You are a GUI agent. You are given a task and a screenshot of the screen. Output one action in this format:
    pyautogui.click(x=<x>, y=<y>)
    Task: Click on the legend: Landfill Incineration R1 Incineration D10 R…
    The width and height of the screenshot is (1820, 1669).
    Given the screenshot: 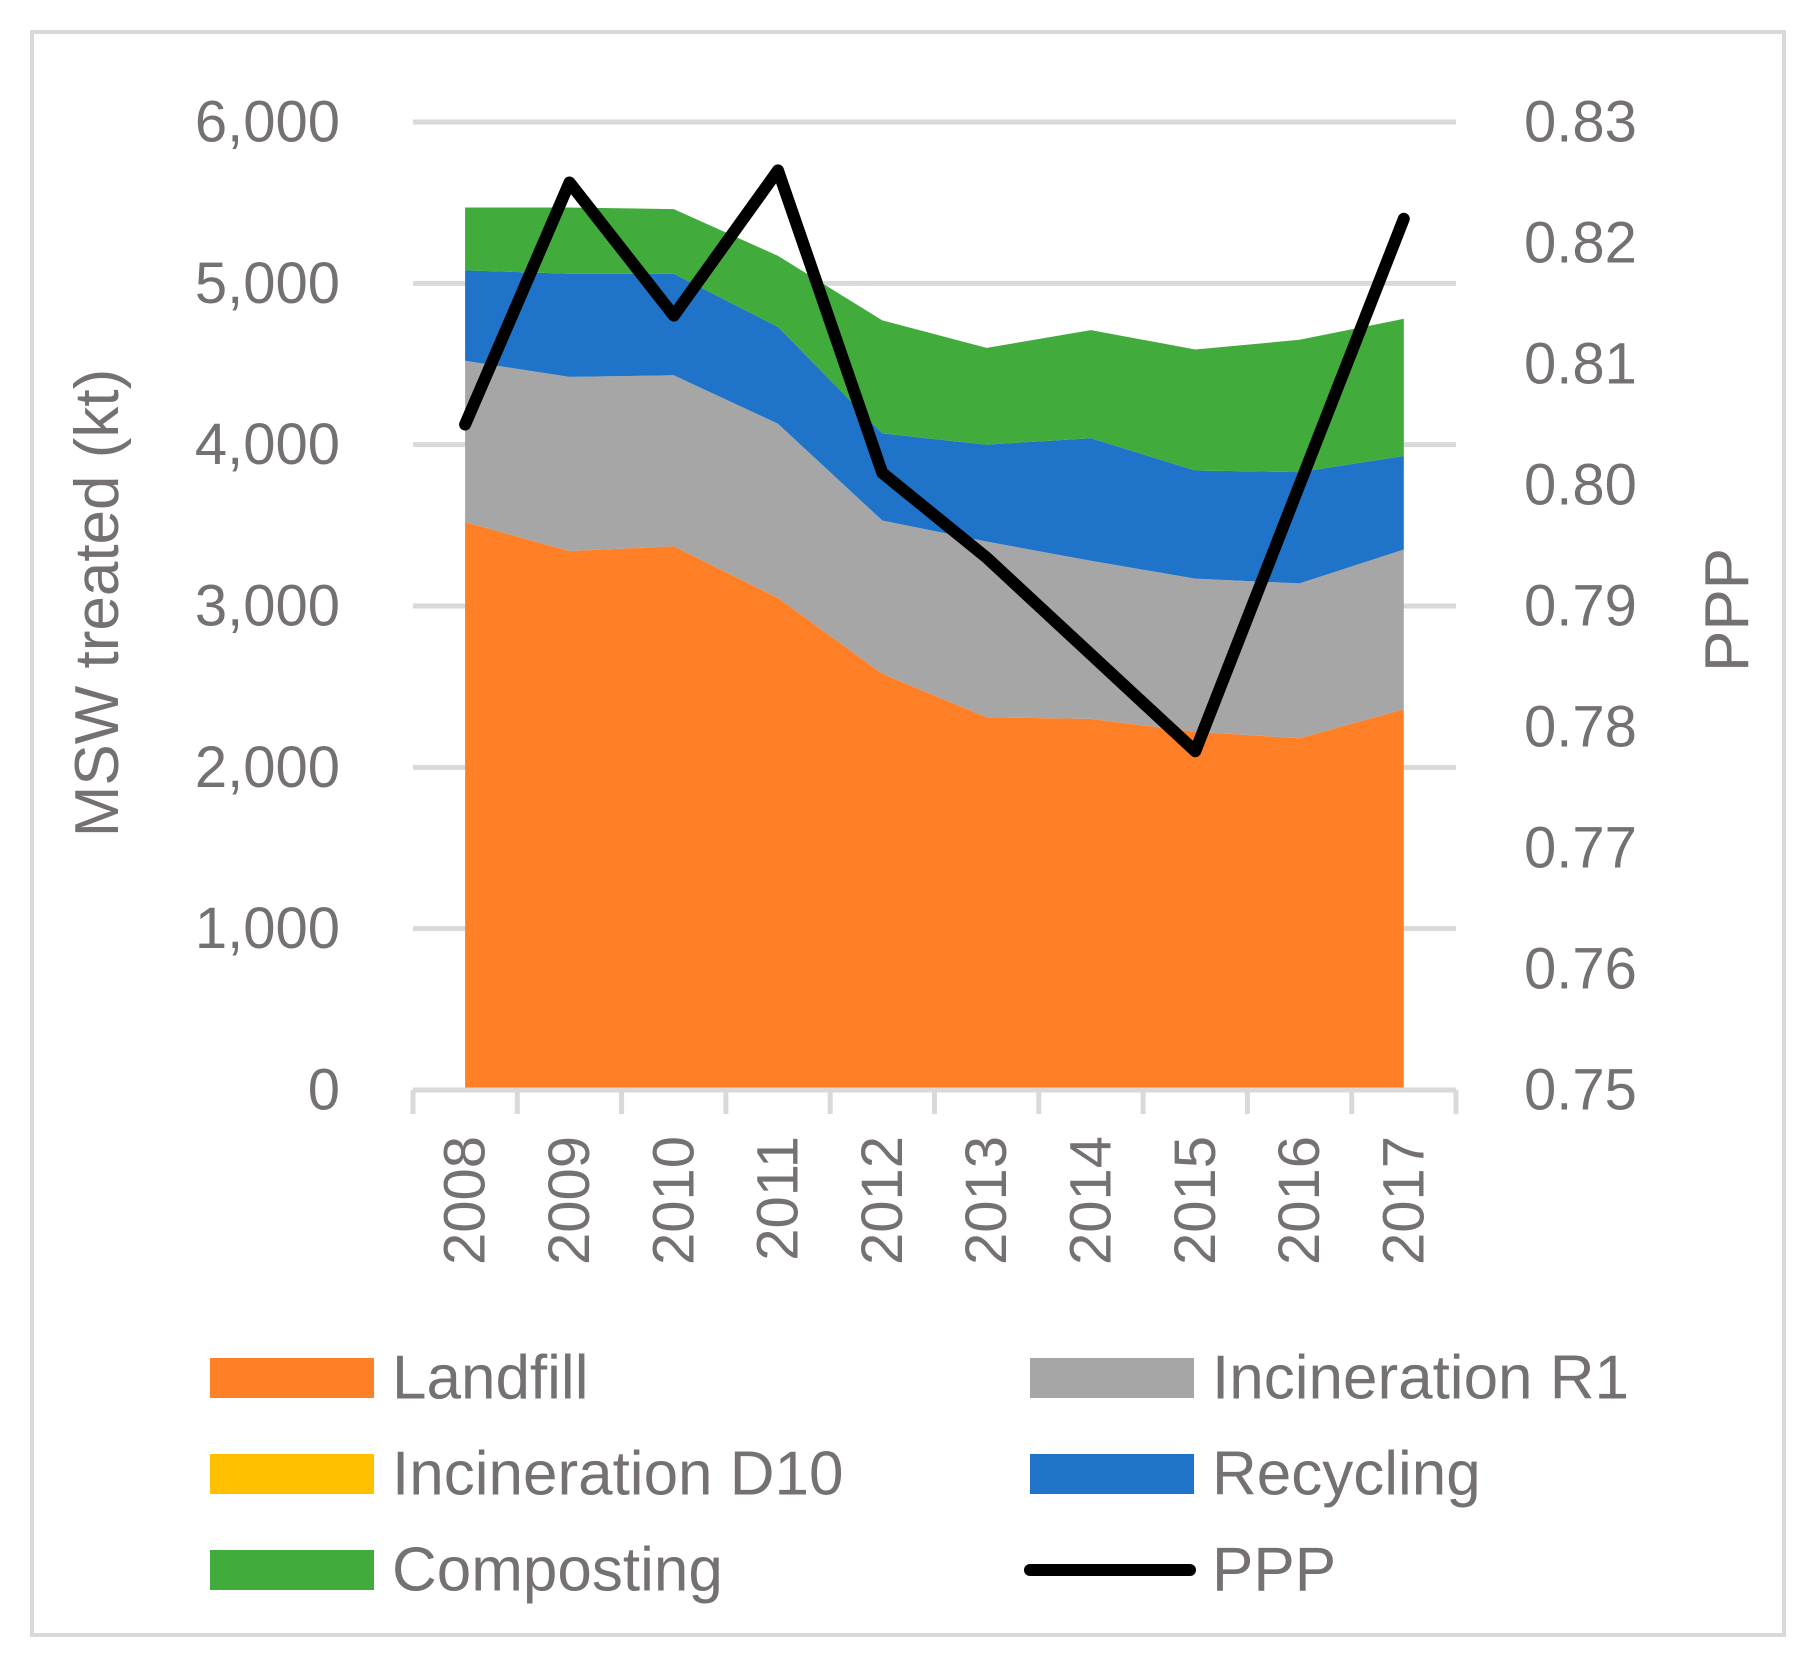 What is the action you would take?
    pyautogui.click(x=919, y=1474)
    